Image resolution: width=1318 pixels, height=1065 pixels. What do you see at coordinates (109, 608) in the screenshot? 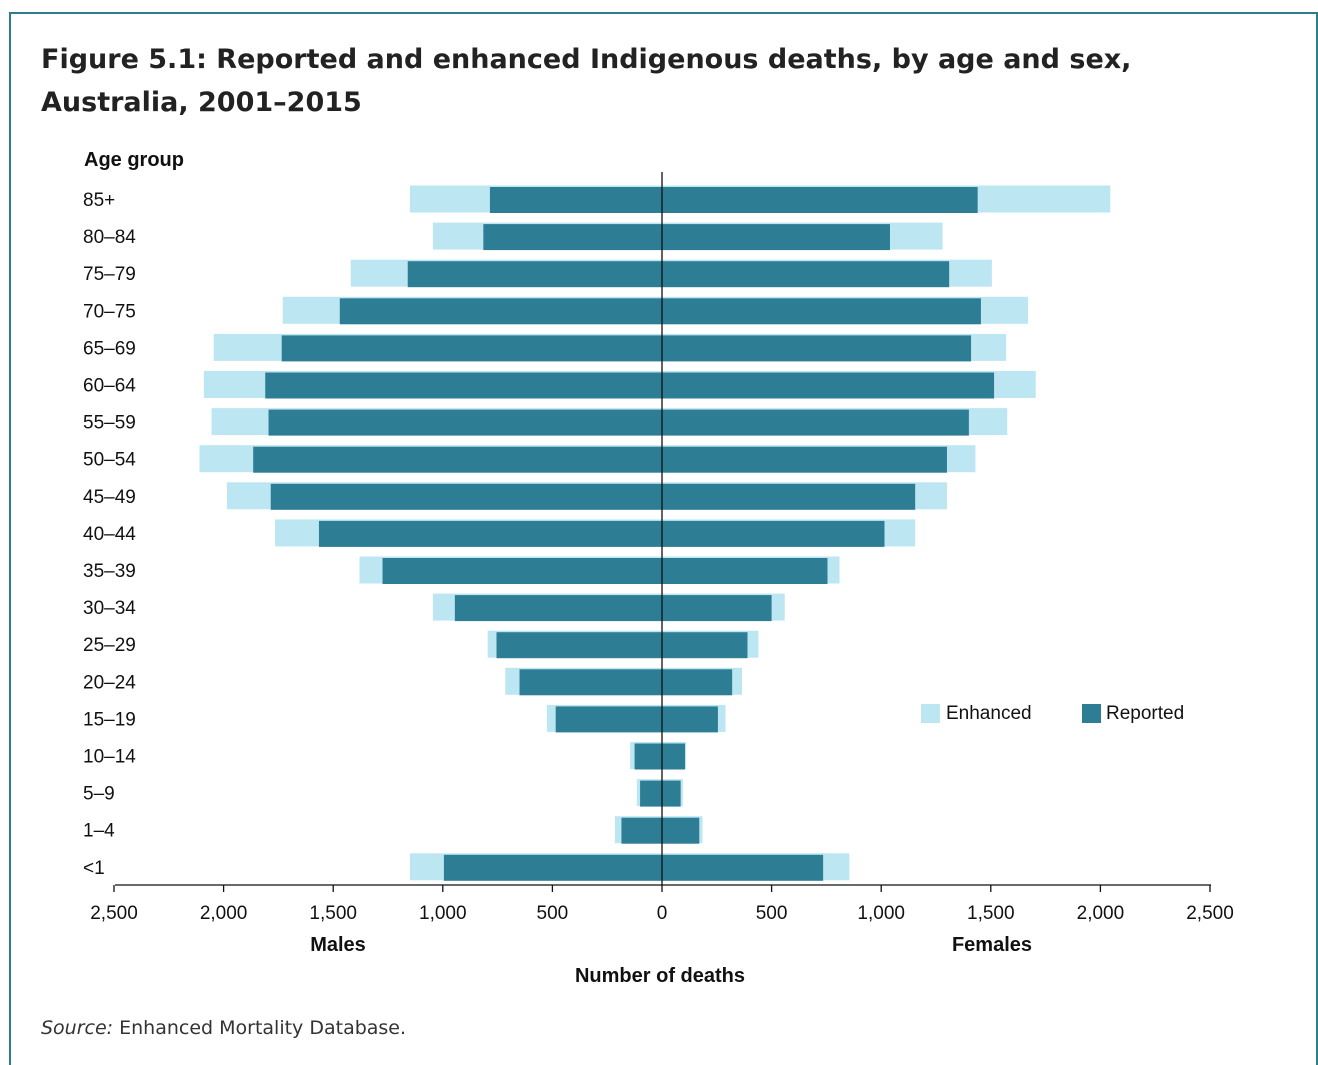
I see `age-group-label-row-11: 30–34` at bounding box center [109, 608].